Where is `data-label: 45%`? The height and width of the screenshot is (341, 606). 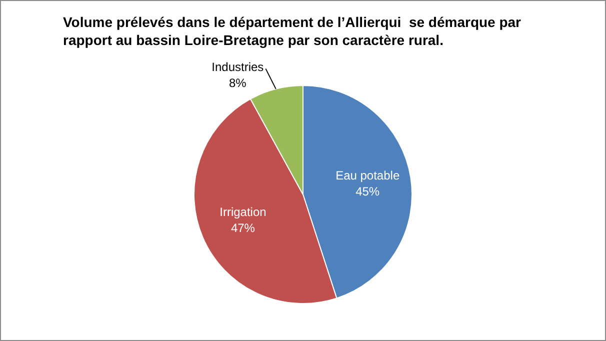 data-label: 45% is located at coordinates (368, 191).